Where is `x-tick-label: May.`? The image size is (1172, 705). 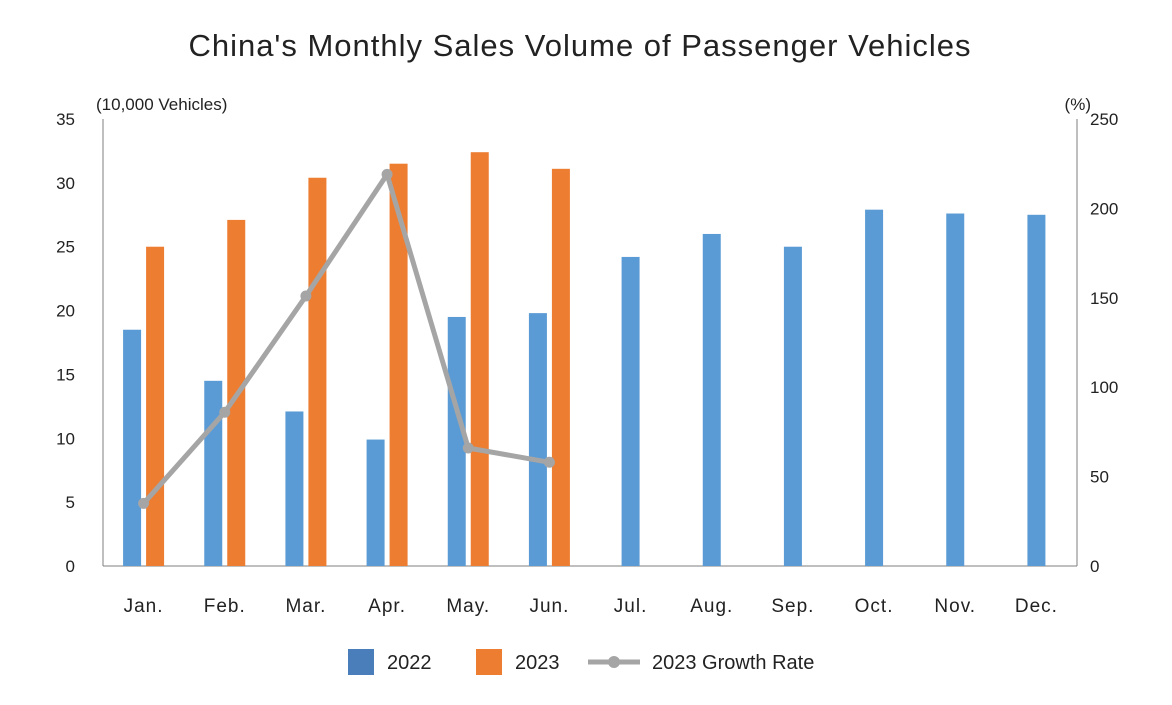
x-tick-label: May. is located at coordinates (468, 606).